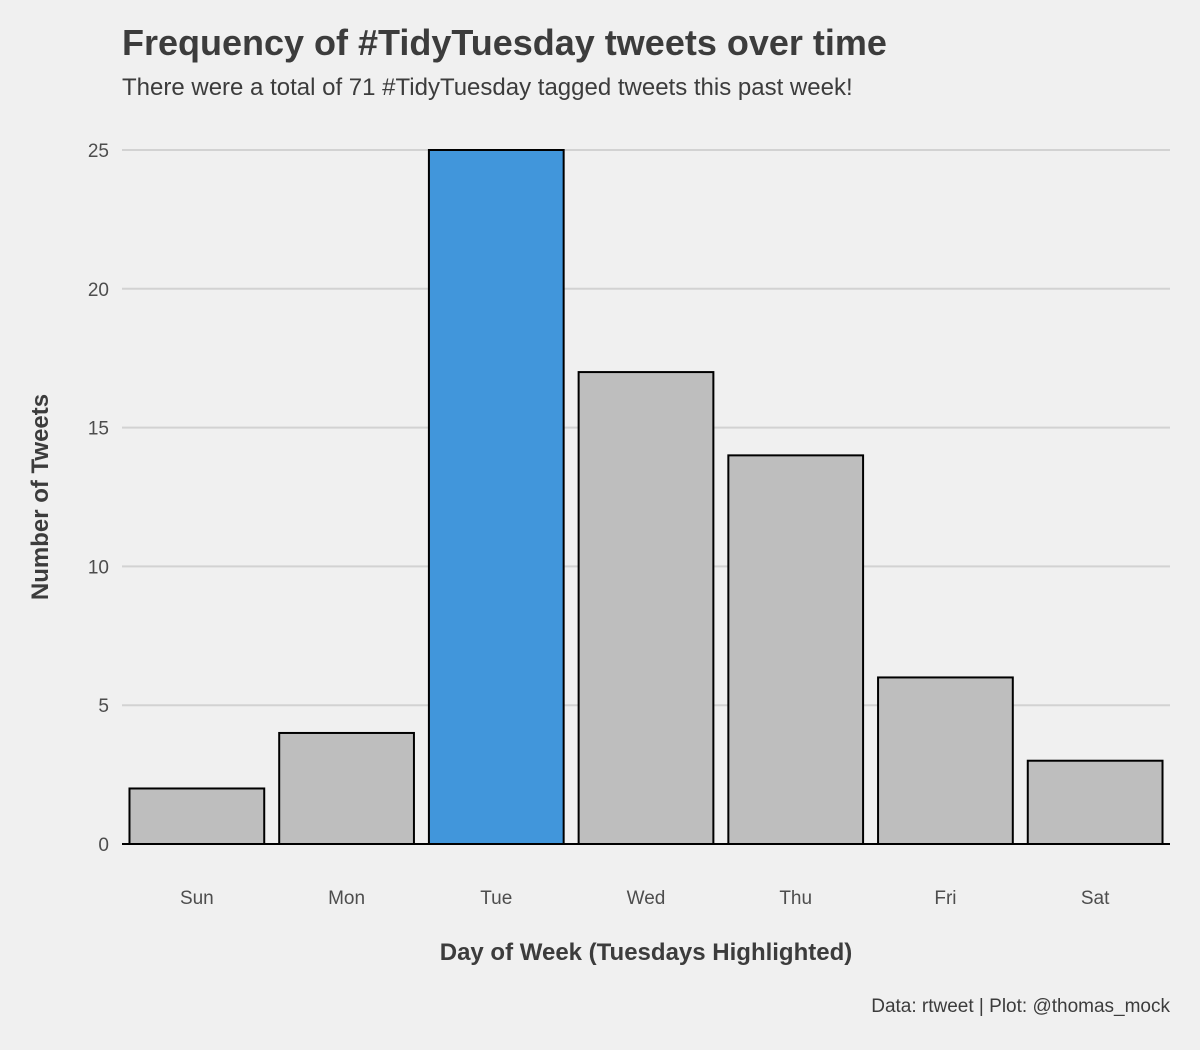 This screenshot has height=1050, width=1200. Describe the element at coordinates (945, 760) in the screenshot. I see `bar-fri` at that location.